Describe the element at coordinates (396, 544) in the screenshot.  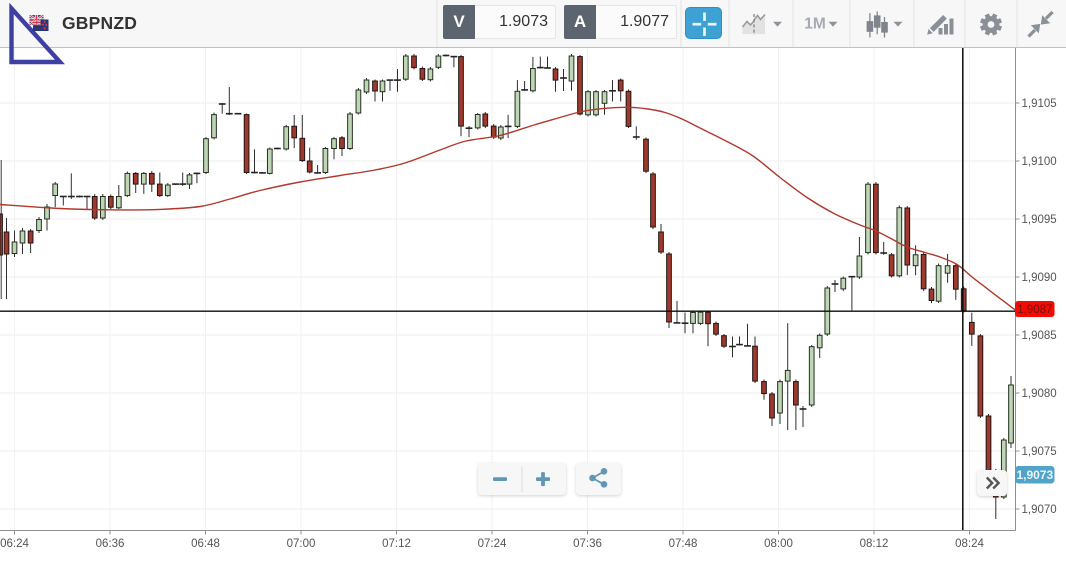
I see `svg-text: 07:12` at that location.